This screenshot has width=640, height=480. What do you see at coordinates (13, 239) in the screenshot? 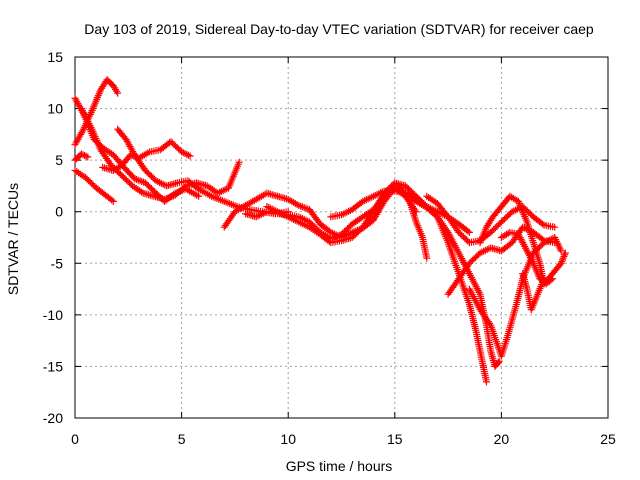
I see `y-axis-label: SDTVAR / TECUs` at bounding box center [13, 239].